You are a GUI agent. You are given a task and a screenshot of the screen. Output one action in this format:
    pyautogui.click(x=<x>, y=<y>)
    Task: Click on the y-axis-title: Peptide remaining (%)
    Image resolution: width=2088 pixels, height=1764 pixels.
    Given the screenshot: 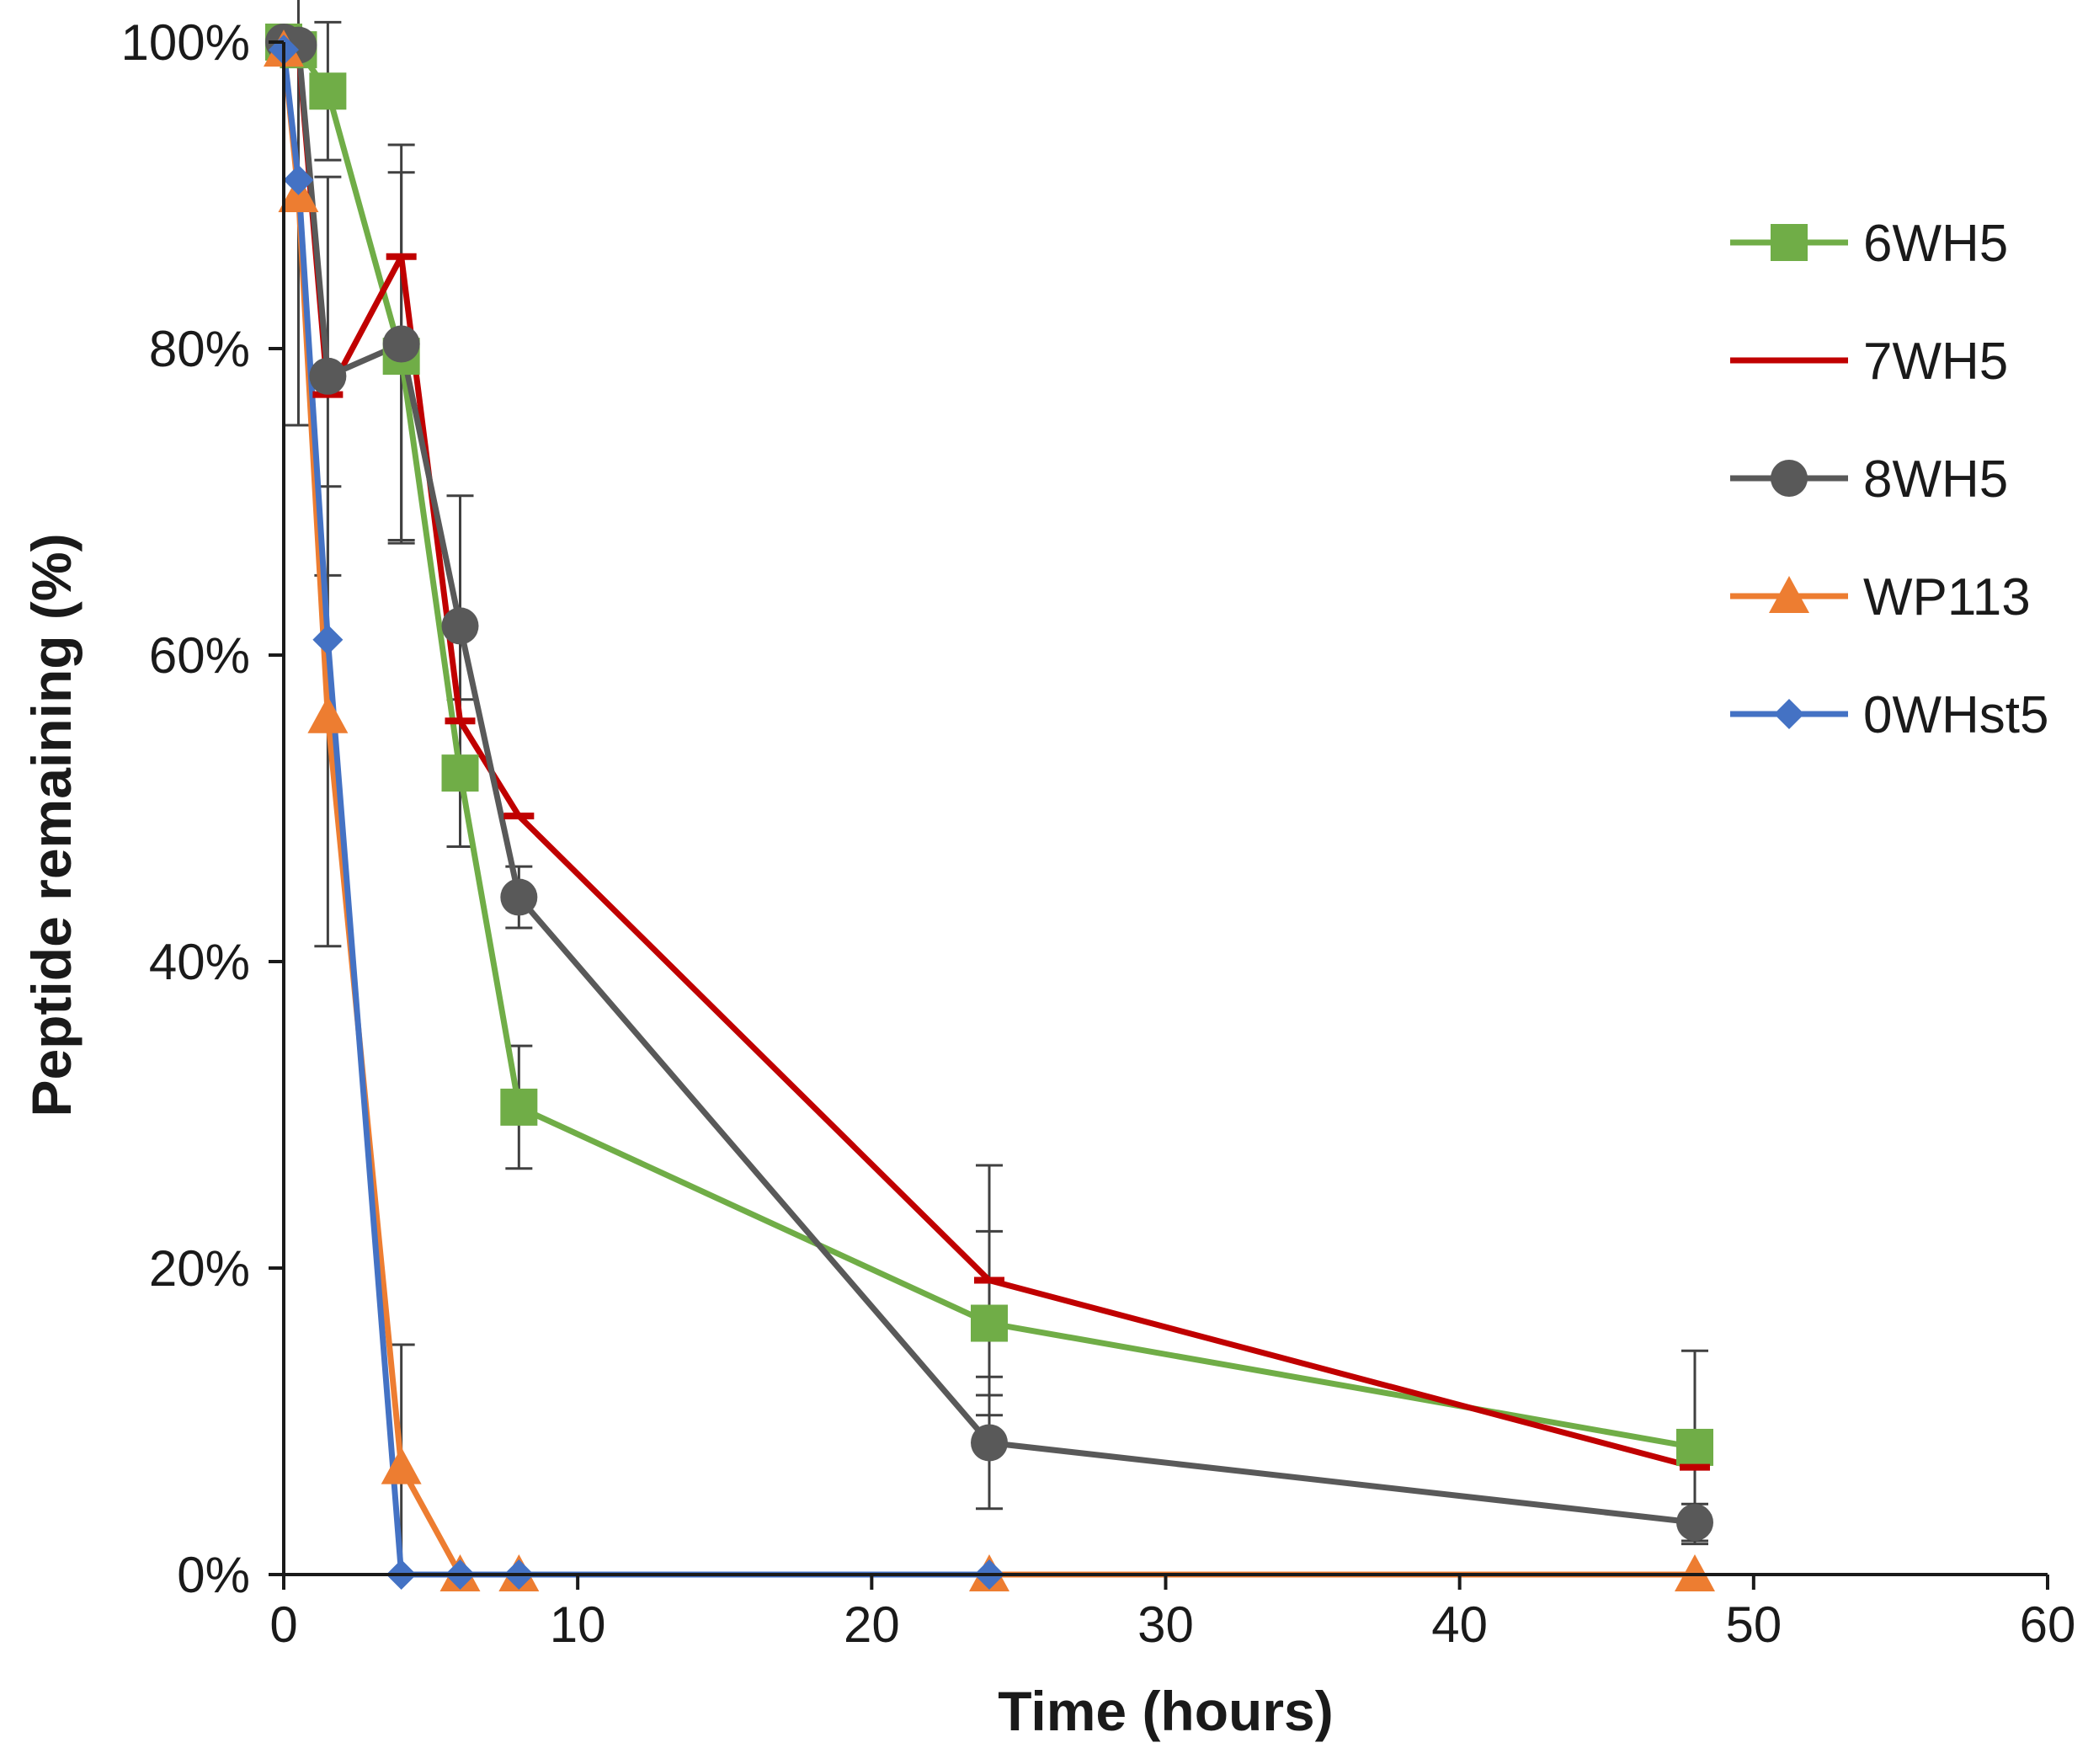 What is the action you would take?
    pyautogui.click(x=51, y=824)
    